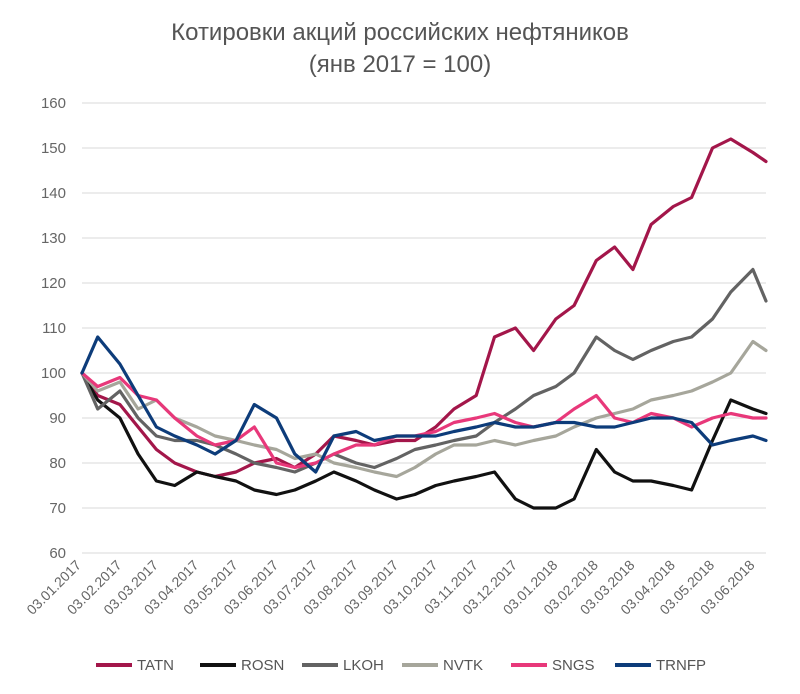  What do you see at coordinates (53, 148) in the screenshot?
I see `y-tick-label: 150` at bounding box center [53, 148].